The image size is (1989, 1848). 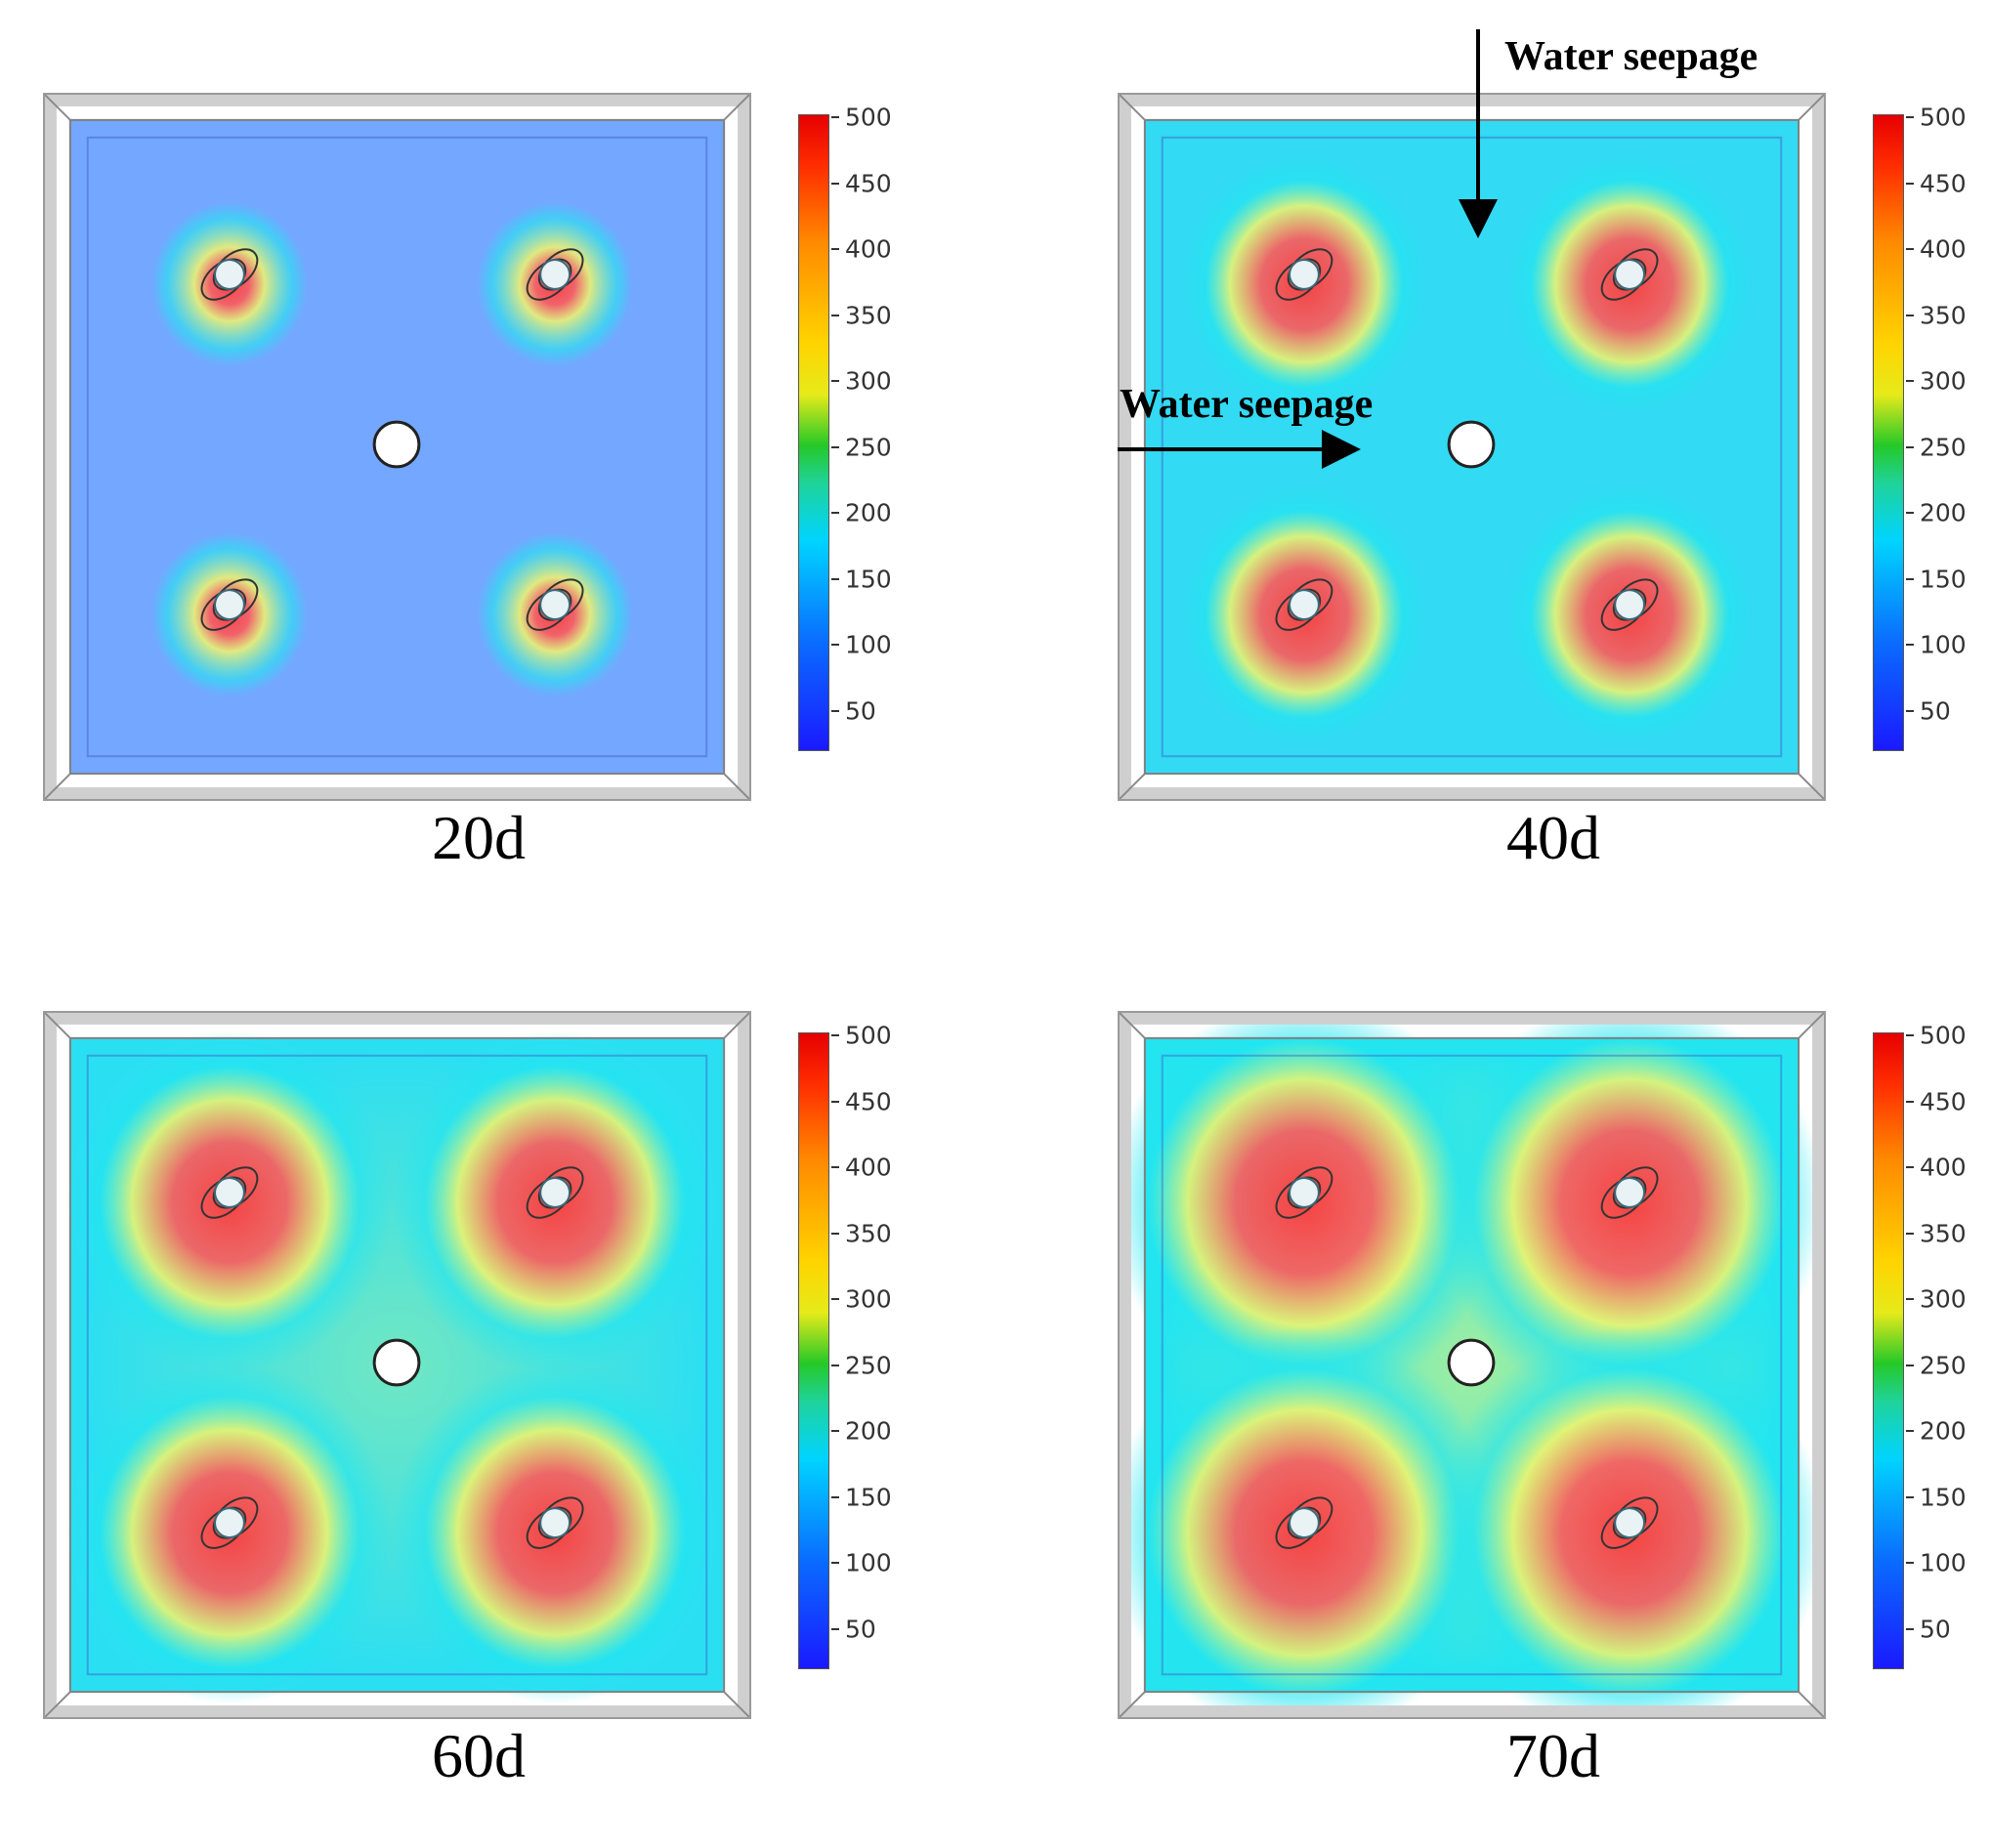 What do you see at coordinates (1553, 837) in the screenshot?
I see `time-label-40d: 40d` at bounding box center [1553, 837].